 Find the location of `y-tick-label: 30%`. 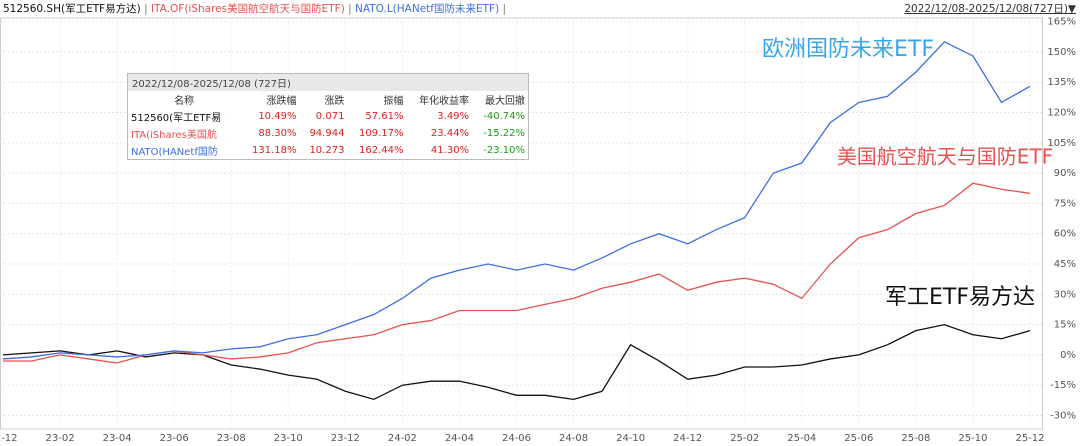

y-tick-label: 30% is located at coordinates (1065, 294).